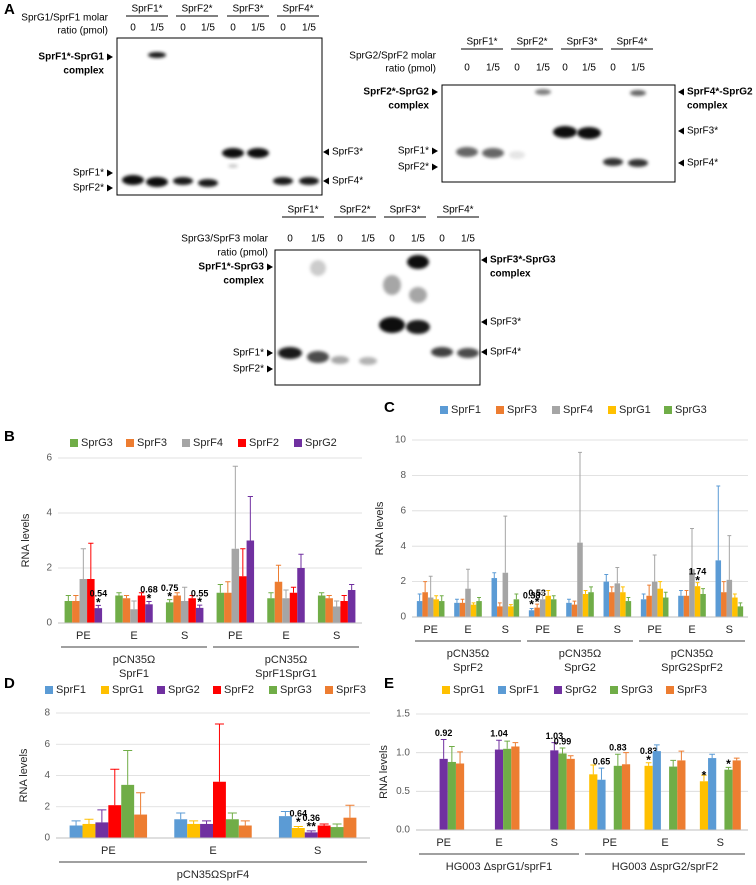  What do you see at coordinates (403, 714) in the screenshot?
I see `y-tick-label: 1.5` at bounding box center [403, 714].